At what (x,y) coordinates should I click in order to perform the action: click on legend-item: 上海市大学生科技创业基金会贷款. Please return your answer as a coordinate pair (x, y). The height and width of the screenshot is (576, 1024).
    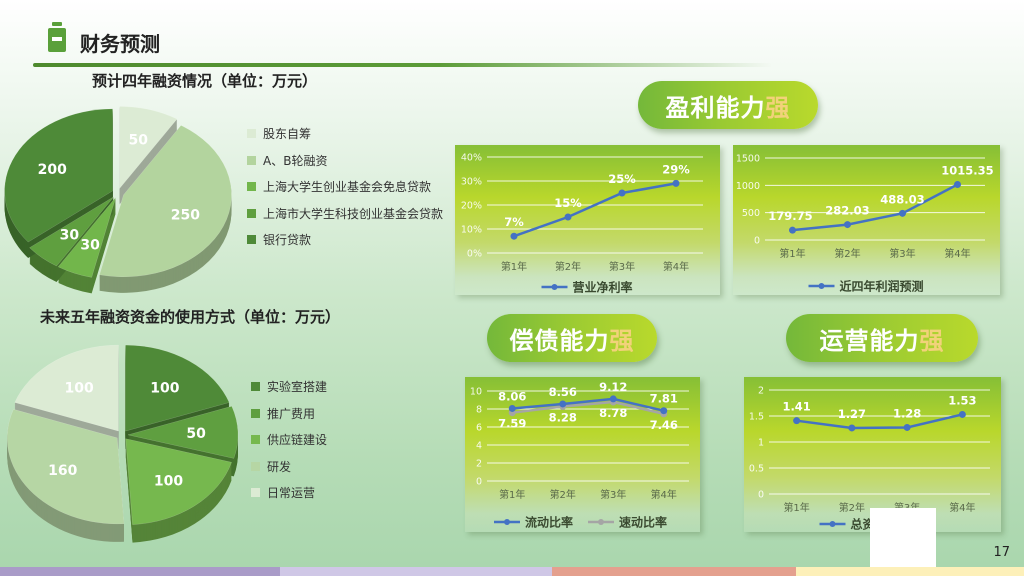
    Looking at the image, I should click on (345, 213).